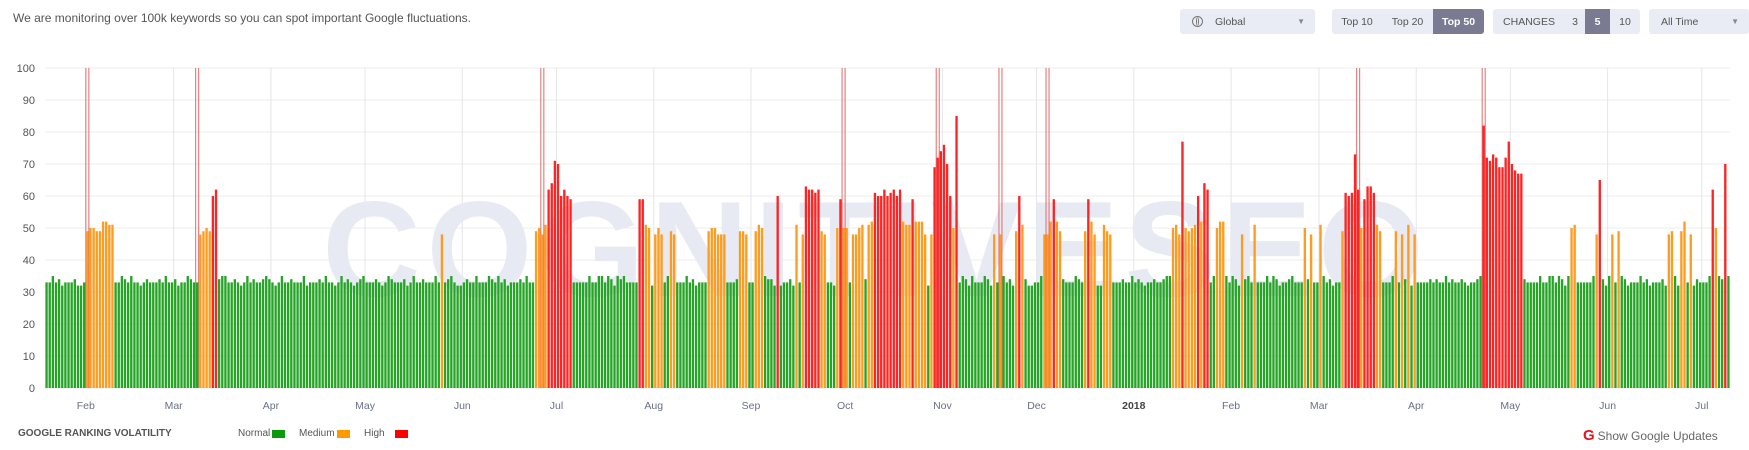  What do you see at coordinates (1650, 435) in the screenshot?
I see `show-google-updates-button: G Show Google Updates` at bounding box center [1650, 435].